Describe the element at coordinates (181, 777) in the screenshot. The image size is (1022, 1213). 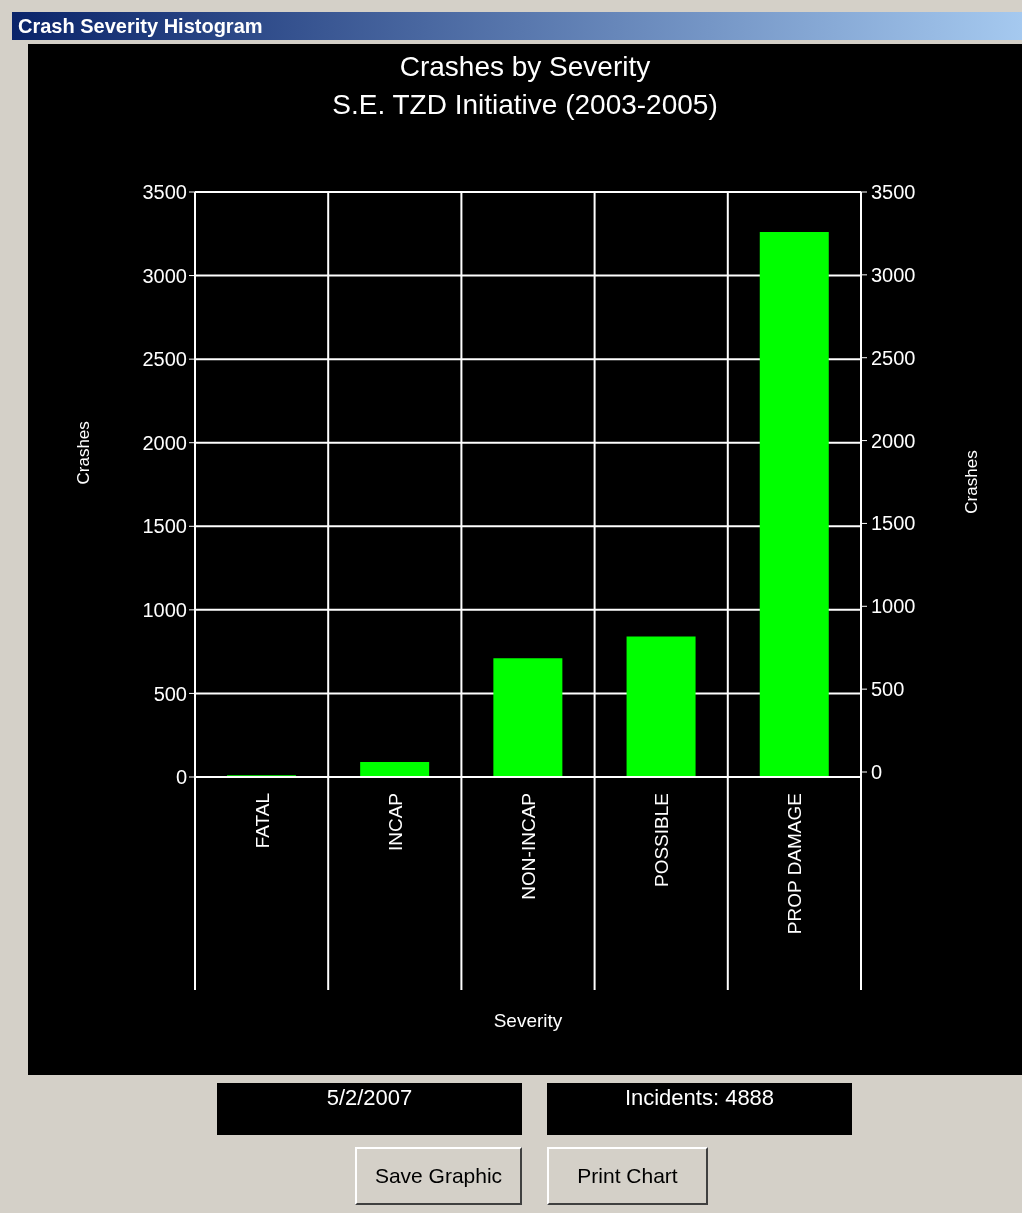
I see `y-tick-label: 0` at that location.